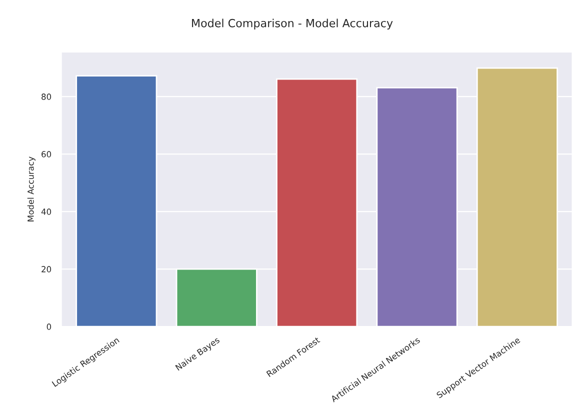 The image size is (584, 416). I want to click on y-tick-label: 0, so click(49, 327).